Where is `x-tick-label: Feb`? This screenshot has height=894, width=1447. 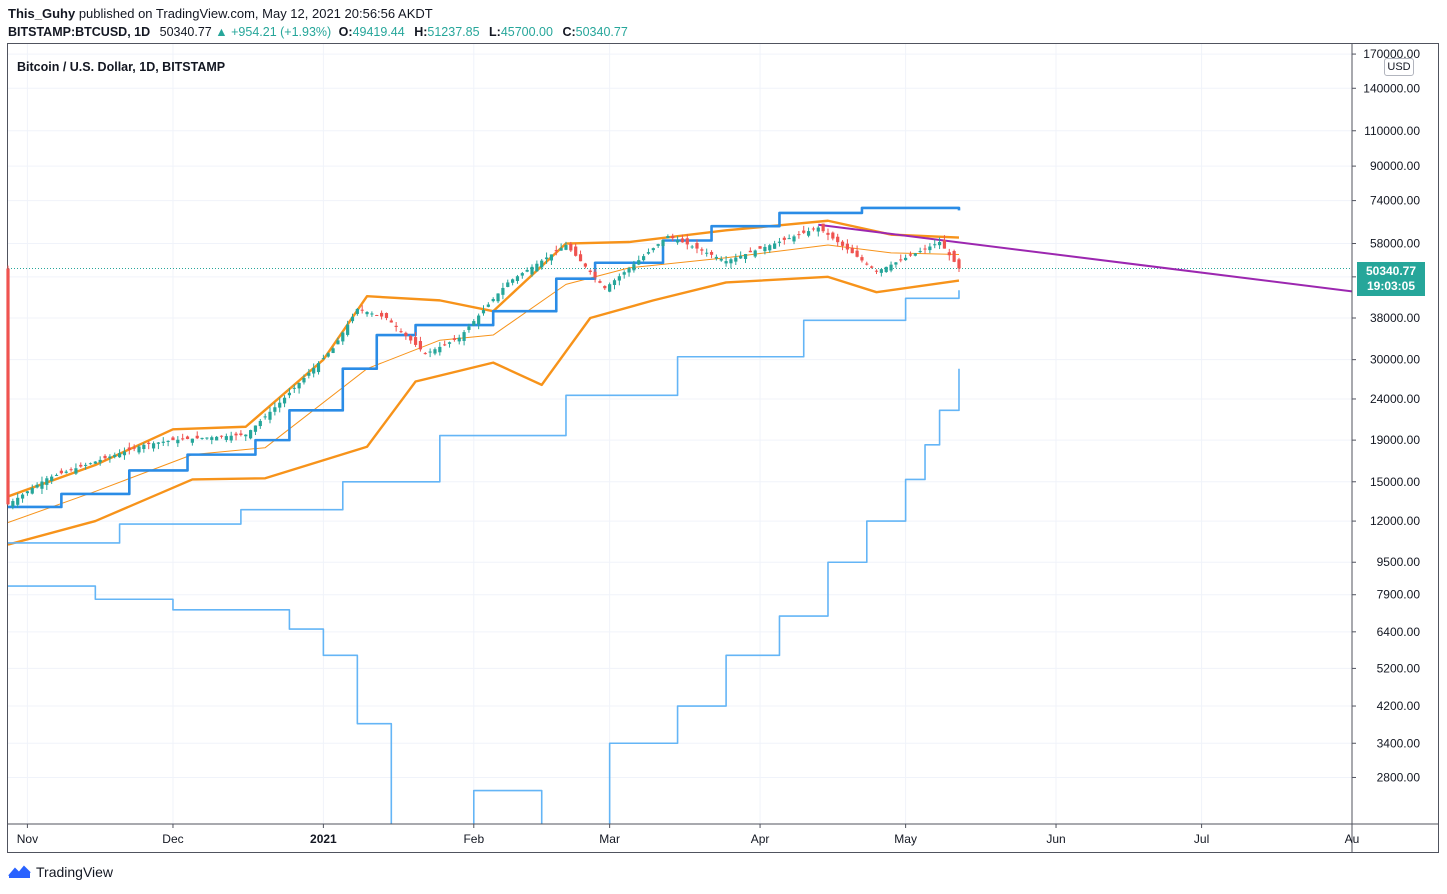 x-tick-label: Feb is located at coordinates (473, 839).